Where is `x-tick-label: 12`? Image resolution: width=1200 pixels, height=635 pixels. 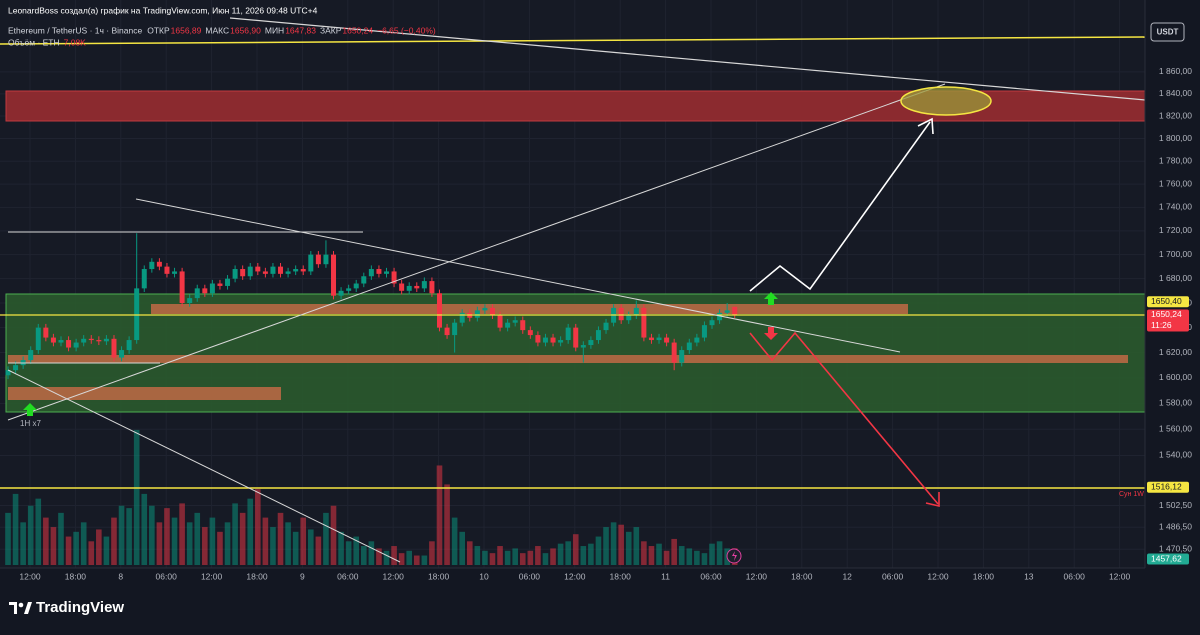
x-tick-label: 12 is located at coordinates (847, 576).